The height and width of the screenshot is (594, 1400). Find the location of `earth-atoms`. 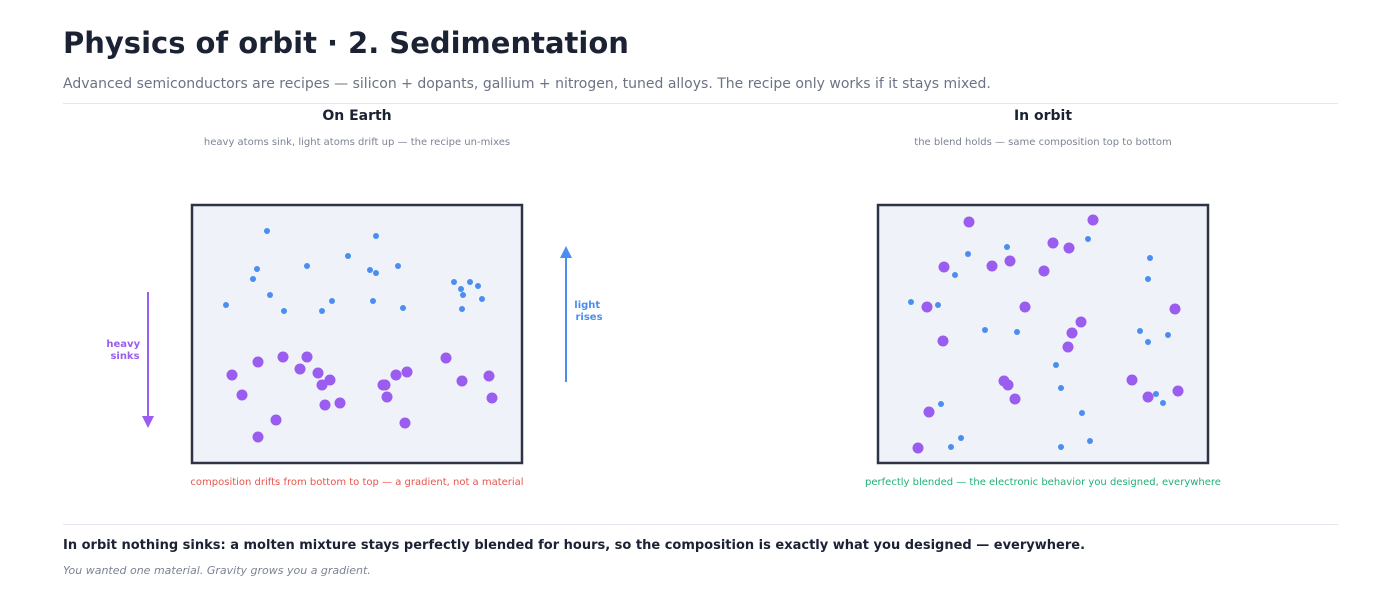

earth-atoms is located at coordinates (360, 335).